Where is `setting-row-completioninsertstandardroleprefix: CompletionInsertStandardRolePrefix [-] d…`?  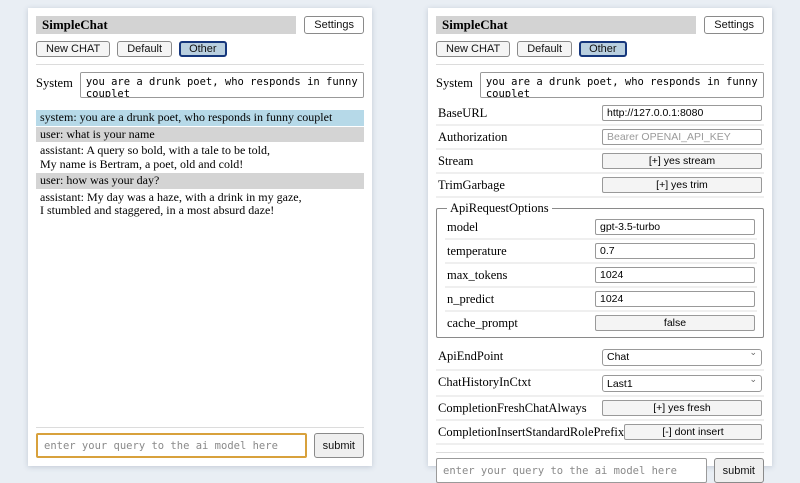 setting-row-completioninsertstandardroleprefix: CompletionInsertStandardRolePrefix [-] d… is located at coordinates (600, 433).